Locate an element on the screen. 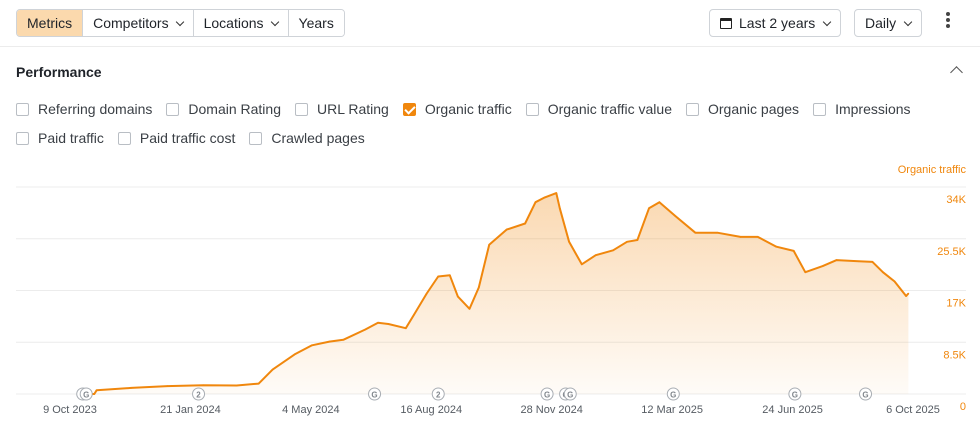 This screenshot has height=423, width=980. checkbox-impressions: Impressions is located at coordinates (862, 109).